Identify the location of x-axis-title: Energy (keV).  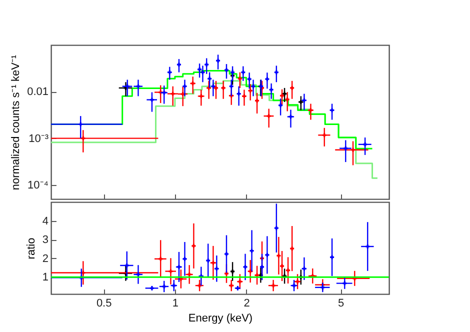
(220, 318).